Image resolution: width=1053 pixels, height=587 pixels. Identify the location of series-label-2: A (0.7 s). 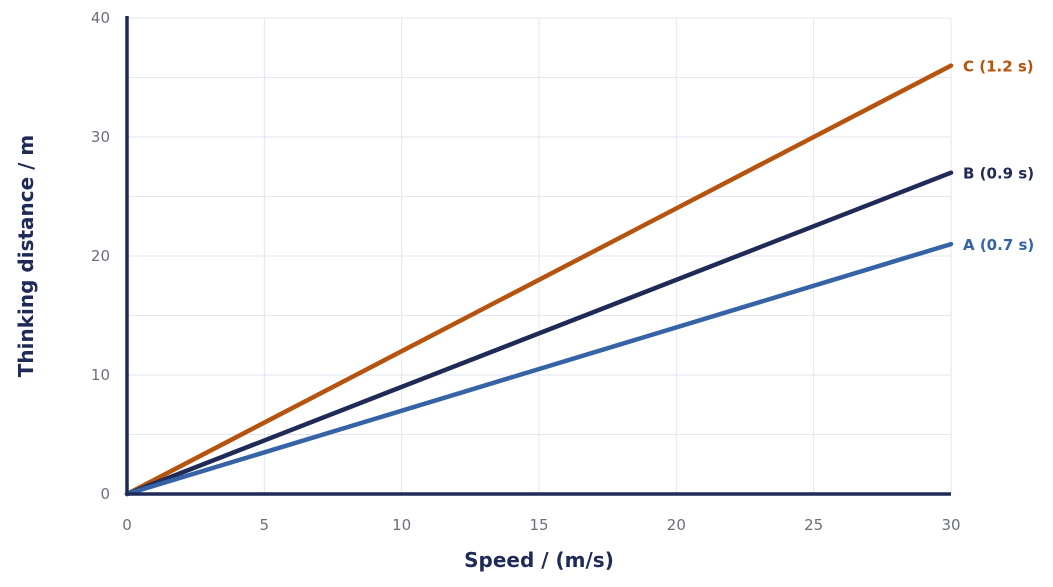
(998, 245).